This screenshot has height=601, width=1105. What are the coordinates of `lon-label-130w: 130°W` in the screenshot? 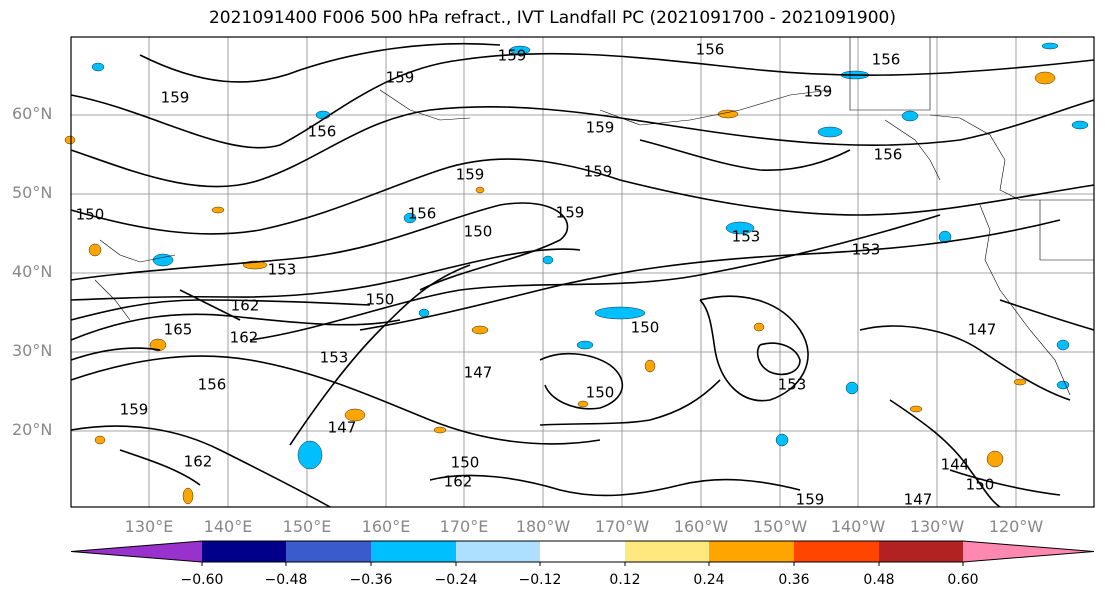 It's located at (937, 526).